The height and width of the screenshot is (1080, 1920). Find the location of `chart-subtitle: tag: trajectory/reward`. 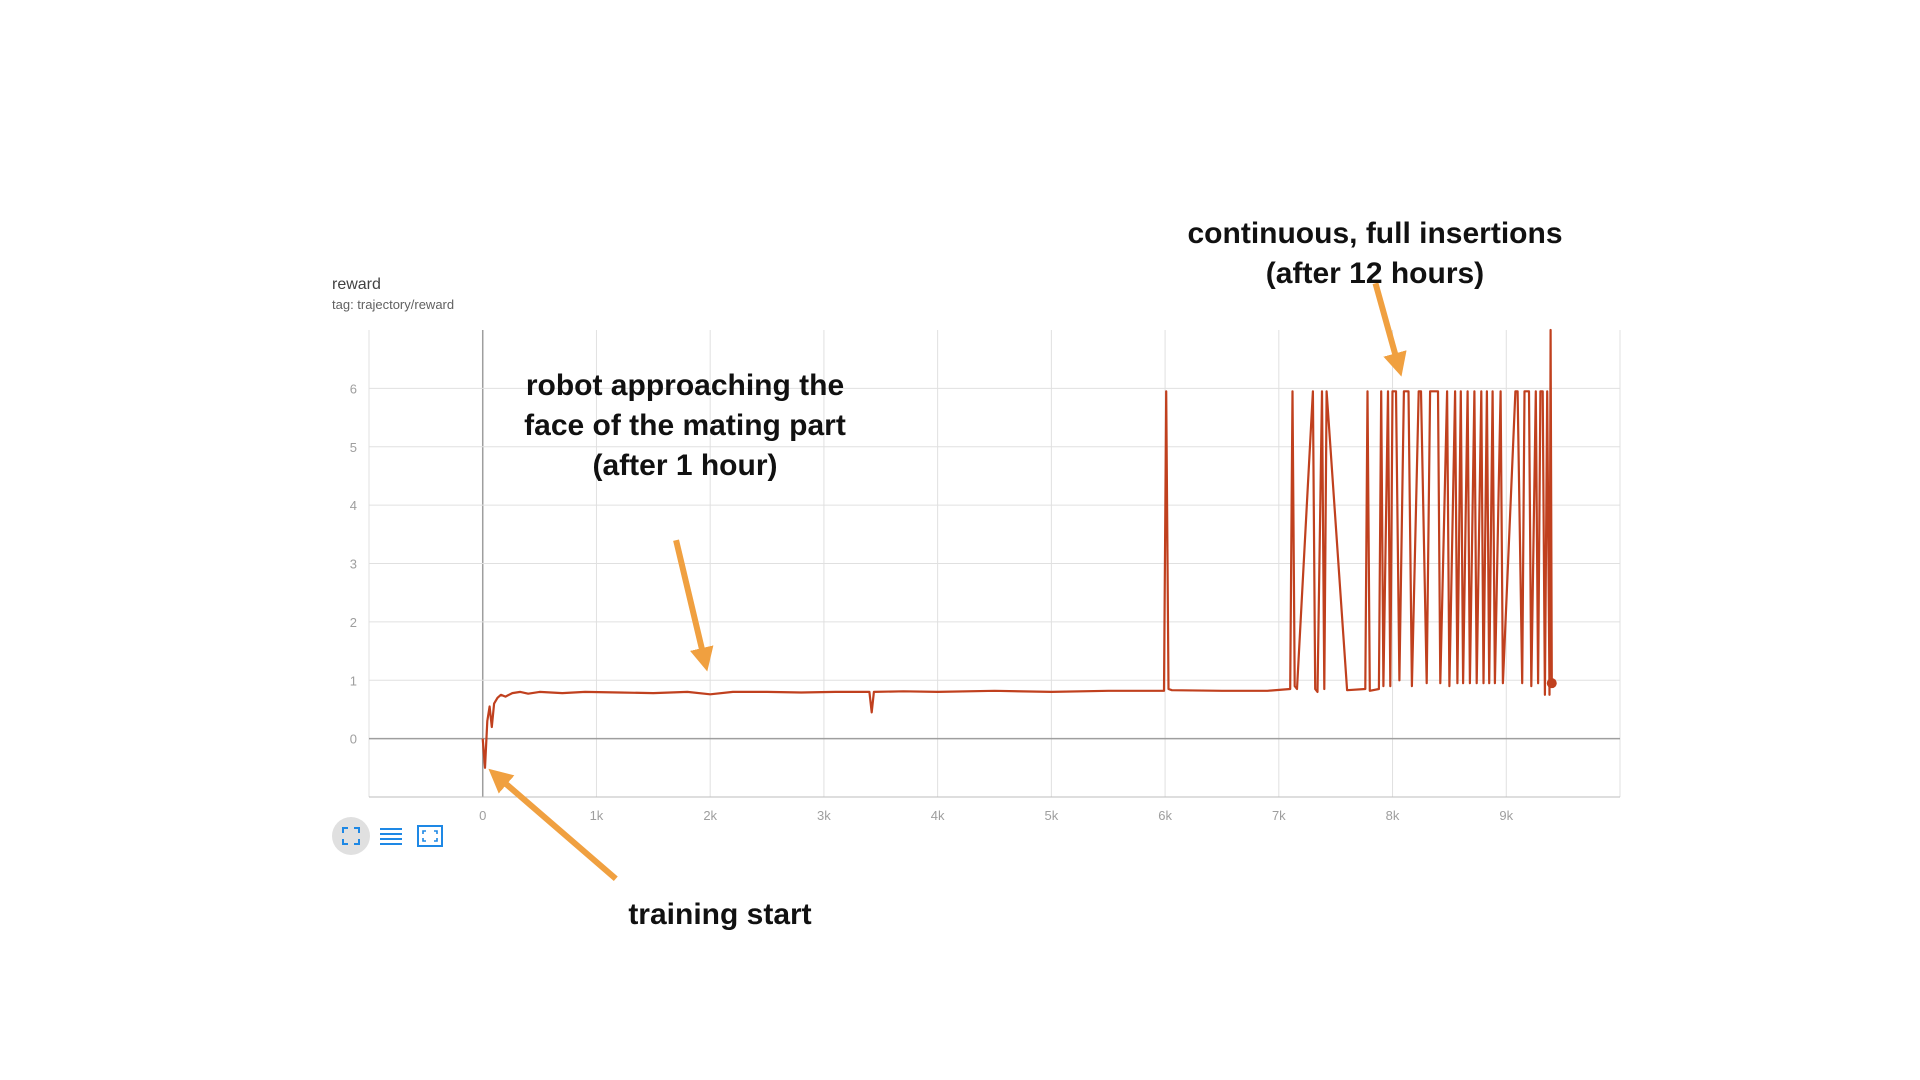

chart-subtitle: tag: trajectory/reward is located at coordinates (393, 304).